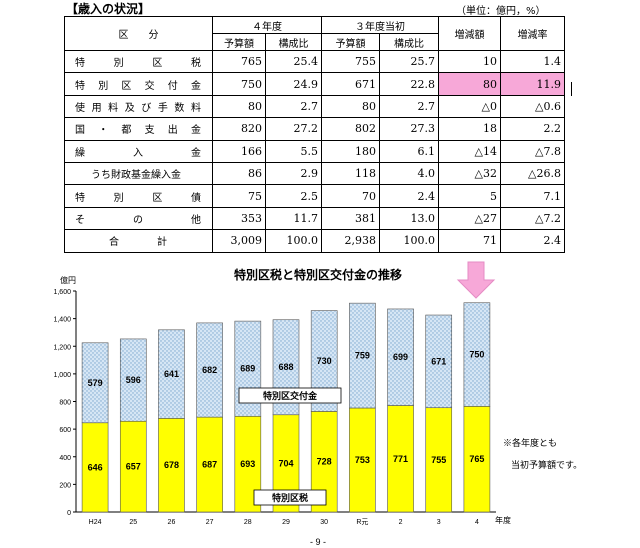 This screenshot has width=640, height=548. What do you see at coordinates (532, 33) in the screenshot?
I see `header-rate: 増減率` at bounding box center [532, 33].